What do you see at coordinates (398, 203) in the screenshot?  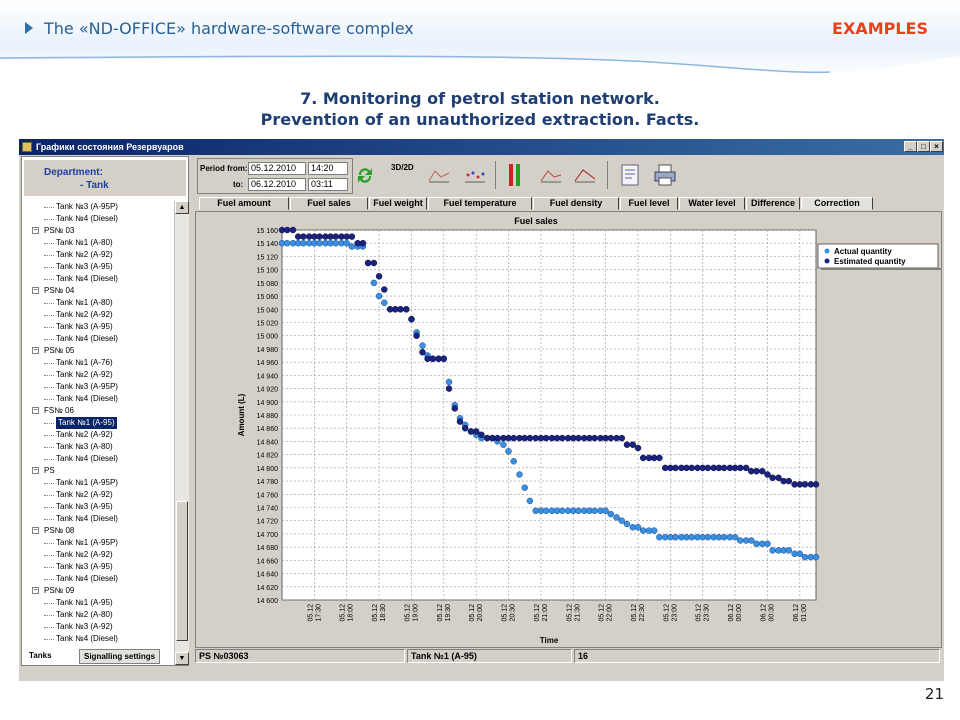 I see `tab-fuel-weight: Fuel weight` at bounding box center [398, 203].